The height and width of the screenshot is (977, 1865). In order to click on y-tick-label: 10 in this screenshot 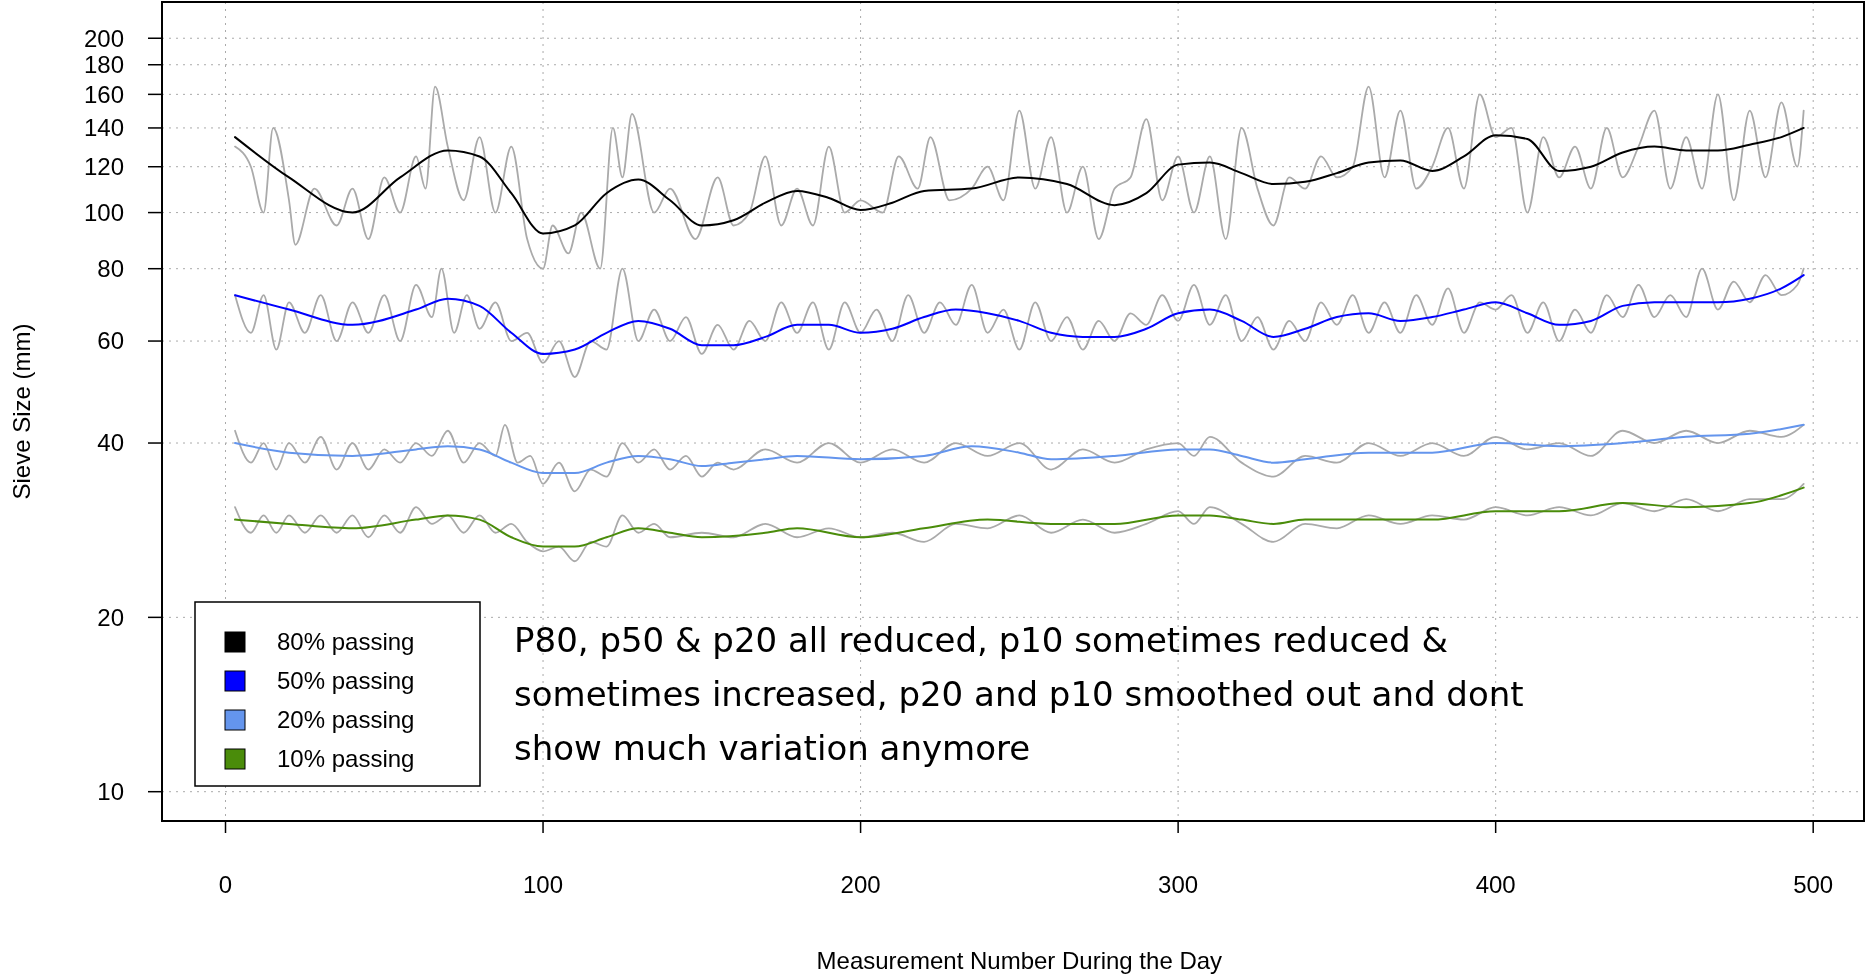, I will do `click(110, 792)`.